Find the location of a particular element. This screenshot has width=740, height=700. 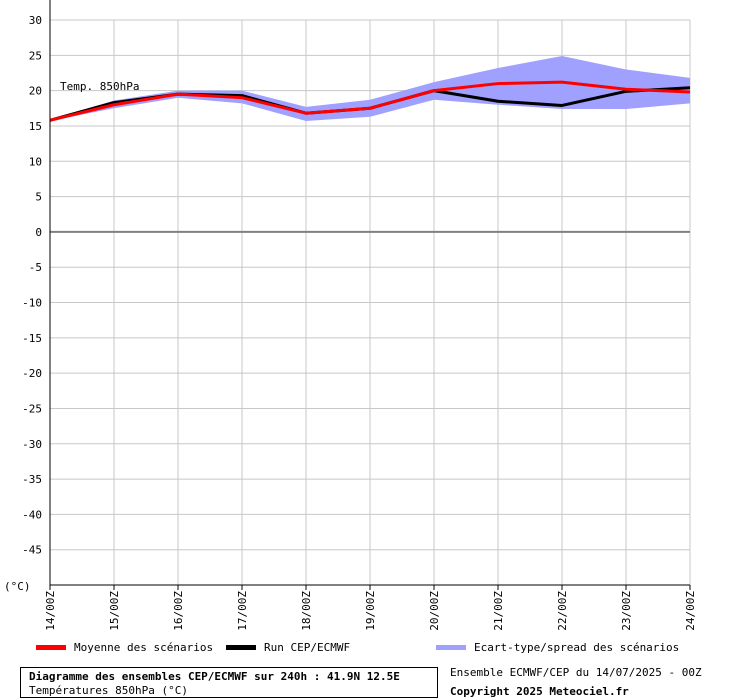

run-info: Ensemble ECMWF/CEP du 14/07/2025 - 00Z is located at coordinates (576, 672).